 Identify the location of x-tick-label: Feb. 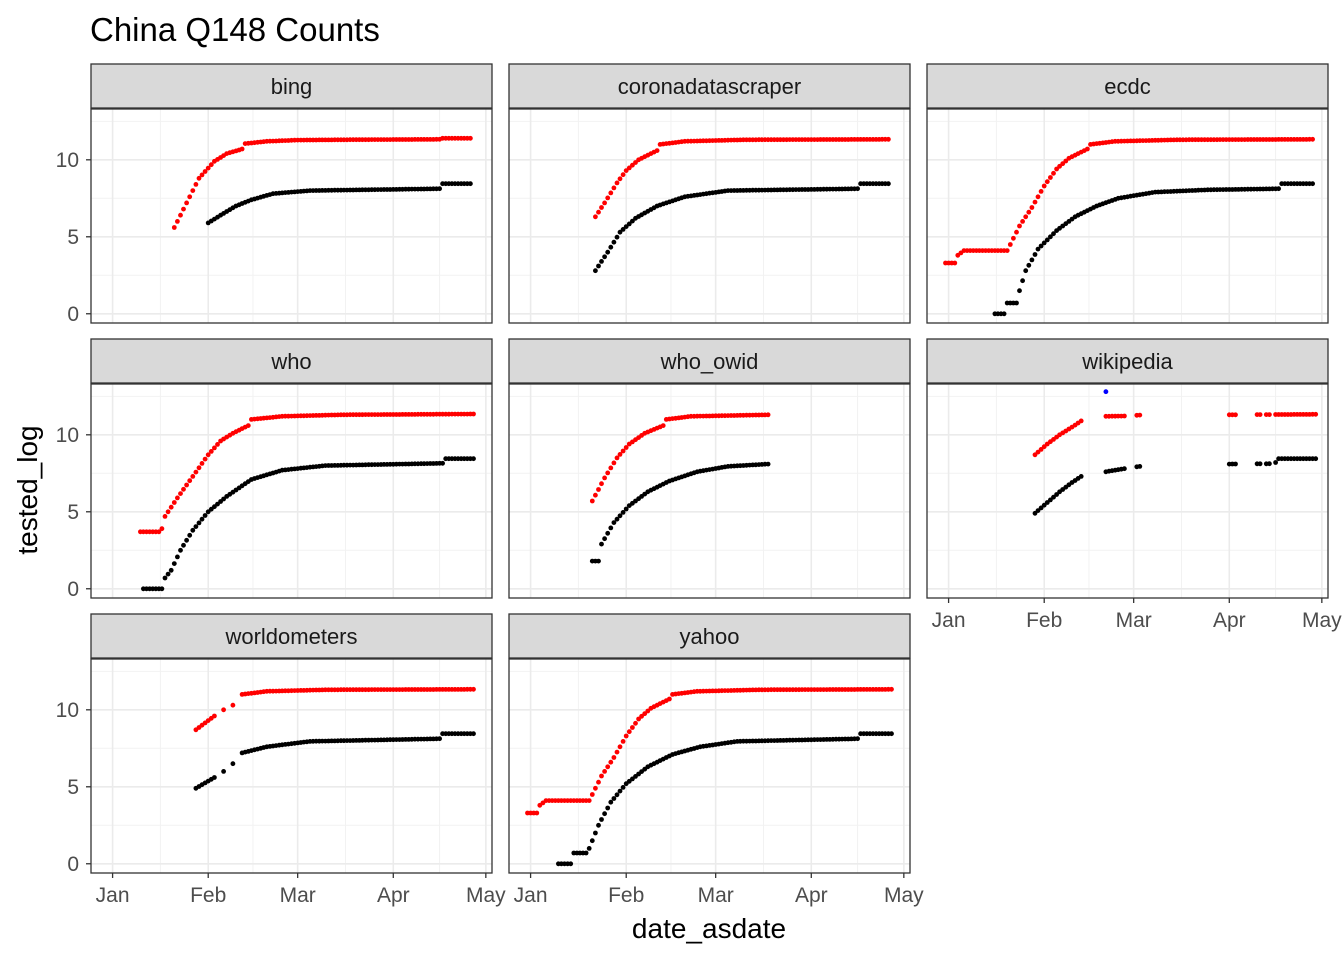
(208, 895).